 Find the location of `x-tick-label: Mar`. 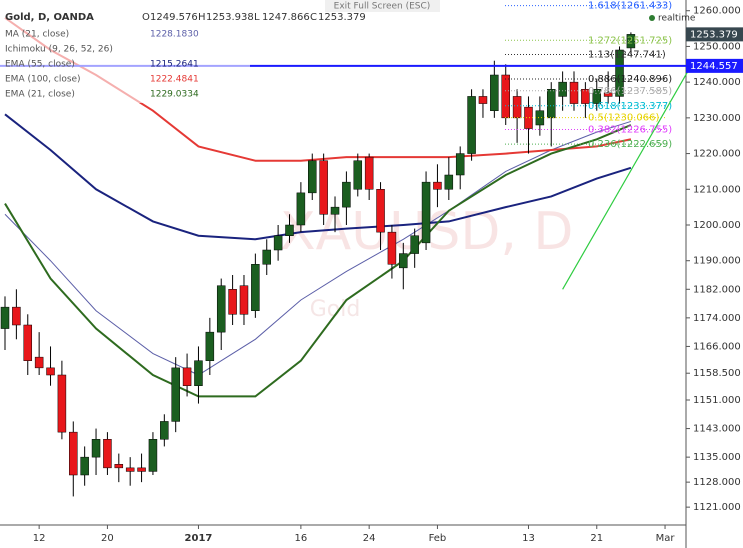

x-tick-label: Mar is located at coordinates (666, 538).